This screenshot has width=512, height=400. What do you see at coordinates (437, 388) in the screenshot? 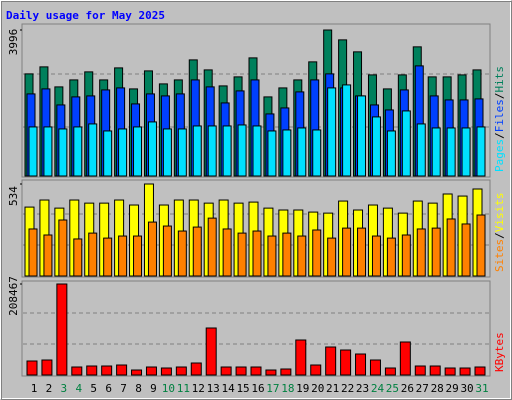
I see `x-tick-label: 28` at bounding box center [437, 388].